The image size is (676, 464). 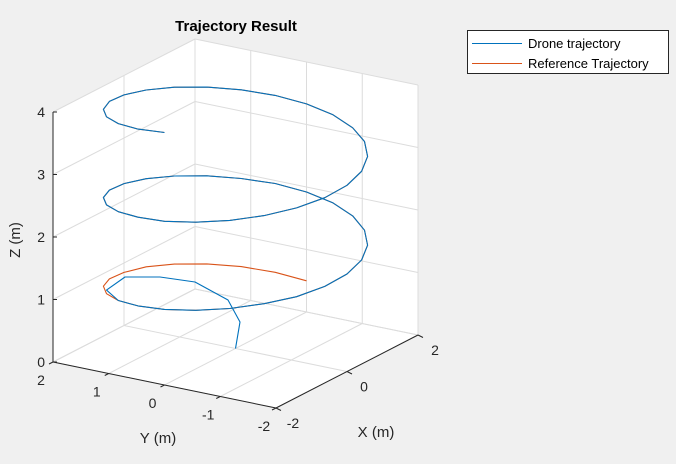 I want to click on y-tick-label: 2, so click(x=41, y=380).